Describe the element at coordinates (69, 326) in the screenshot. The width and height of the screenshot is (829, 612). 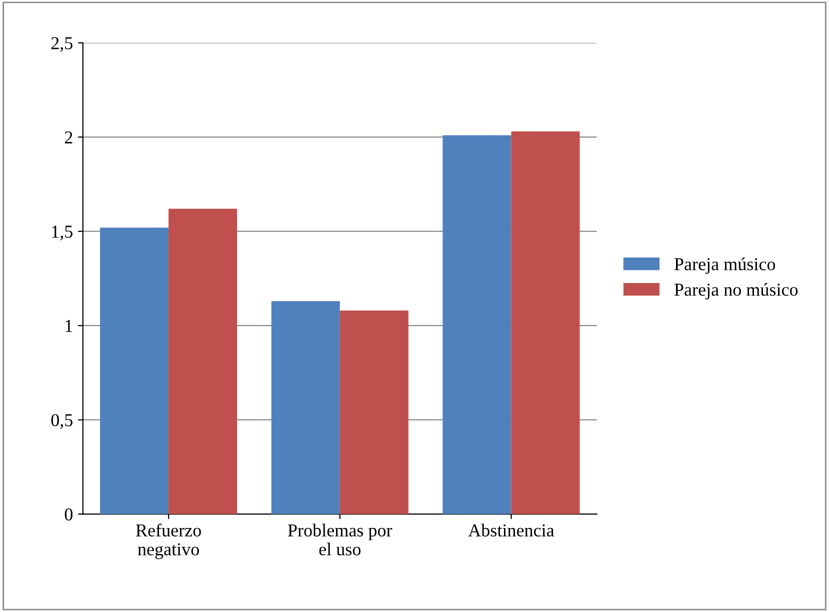
I see `y-tick-label: 1` at that location.